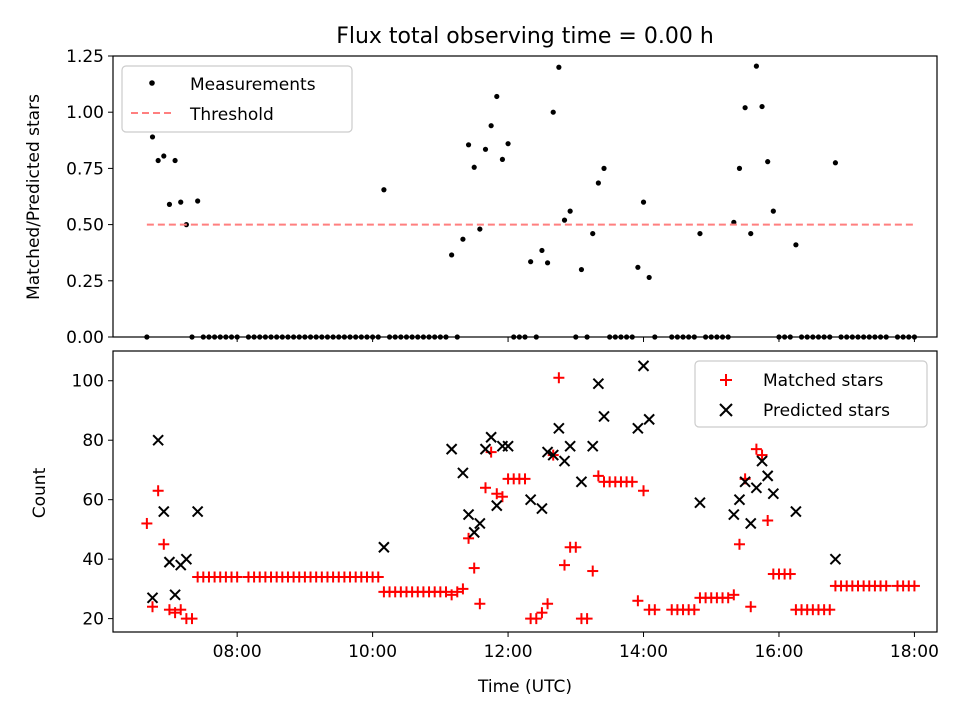  I want to click on legend-predicted-marker, so click(726, 410).